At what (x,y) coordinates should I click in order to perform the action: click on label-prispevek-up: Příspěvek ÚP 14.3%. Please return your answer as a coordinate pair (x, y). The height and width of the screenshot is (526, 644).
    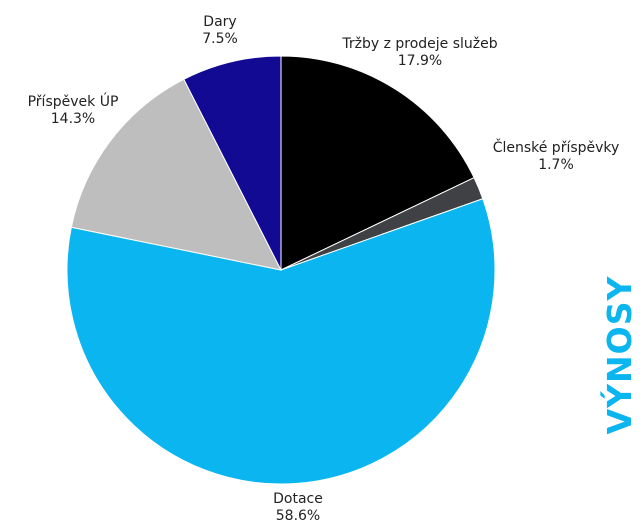
    Looking at the image, I should click on (73, 111).